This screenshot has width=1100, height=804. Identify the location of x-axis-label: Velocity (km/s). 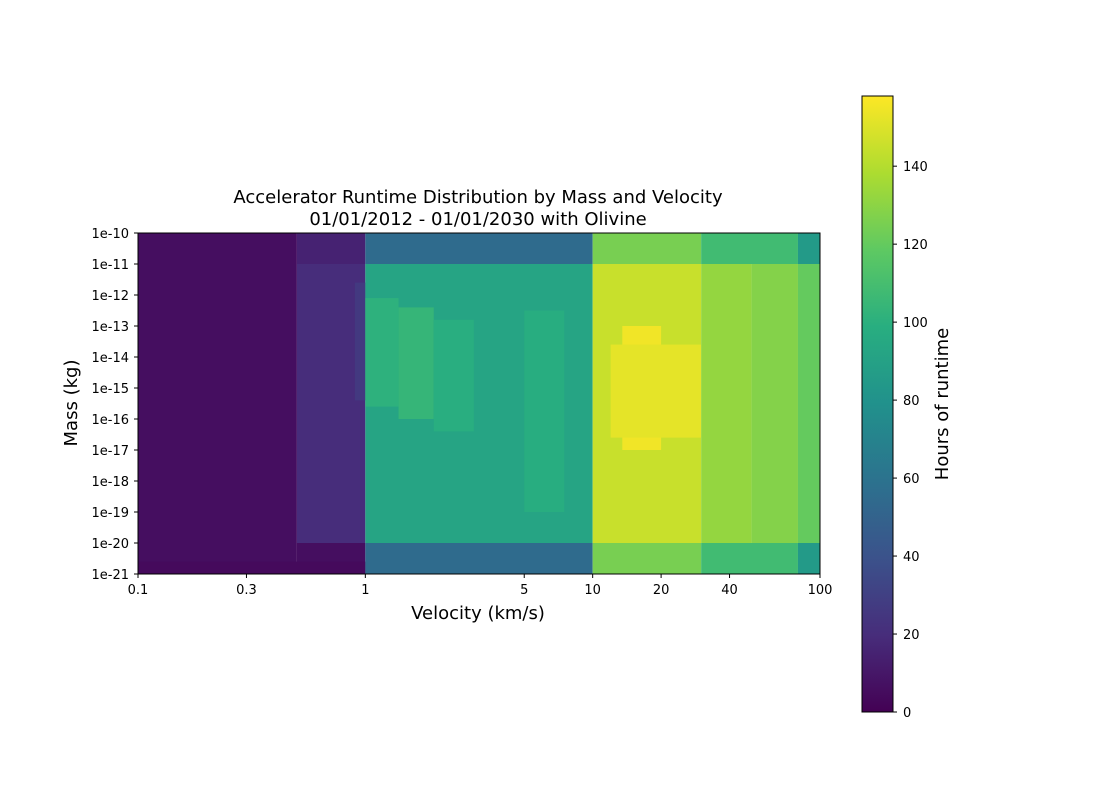
(478, 613).